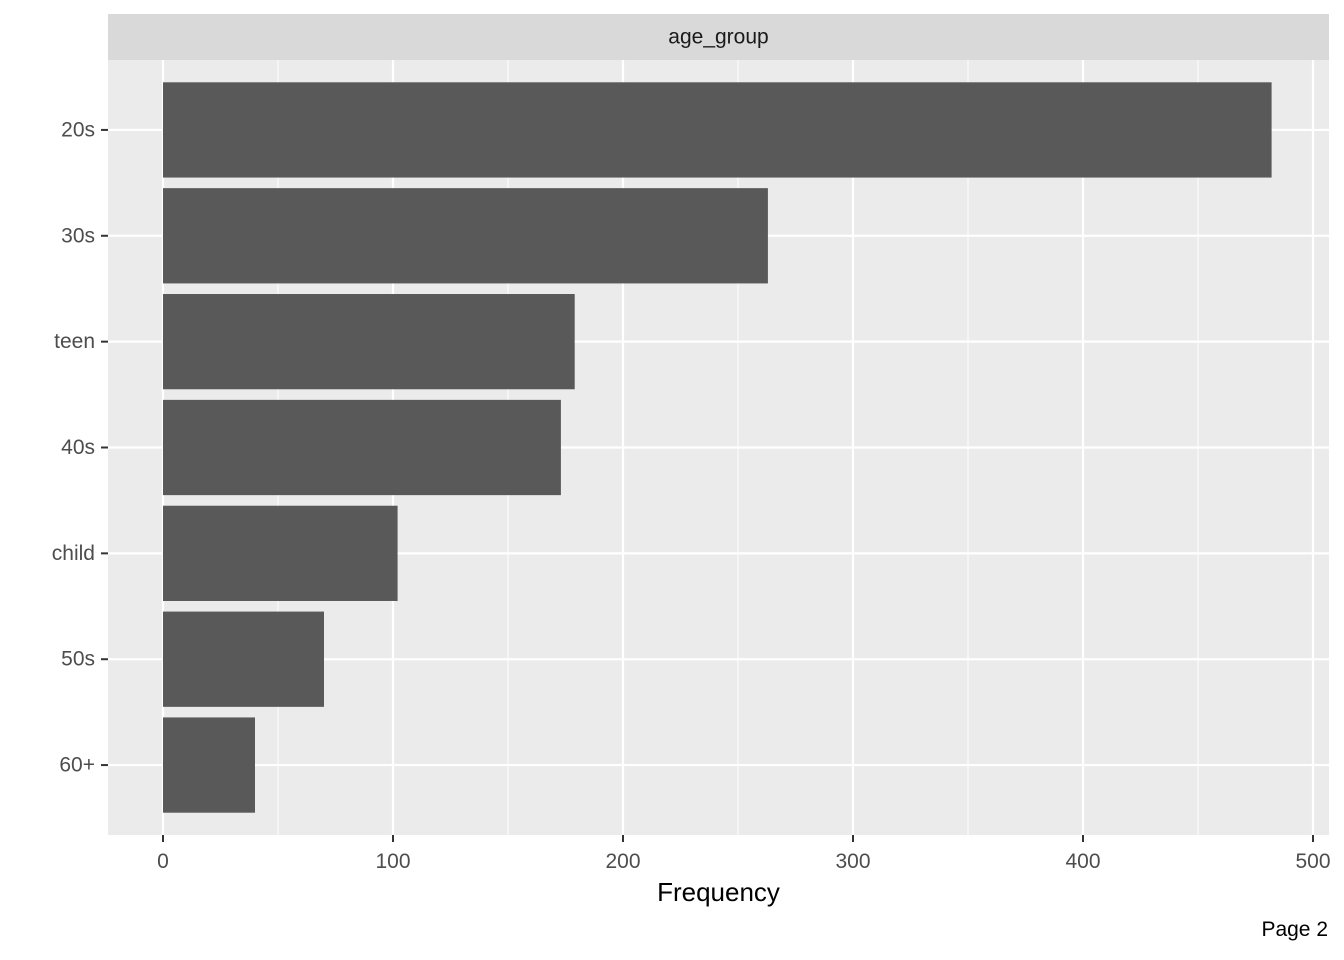  What do you see at coordinates (1312, 861) in the screenshot?
I see `x-tick-label-500: 500` at bounding box center [1312, 861].